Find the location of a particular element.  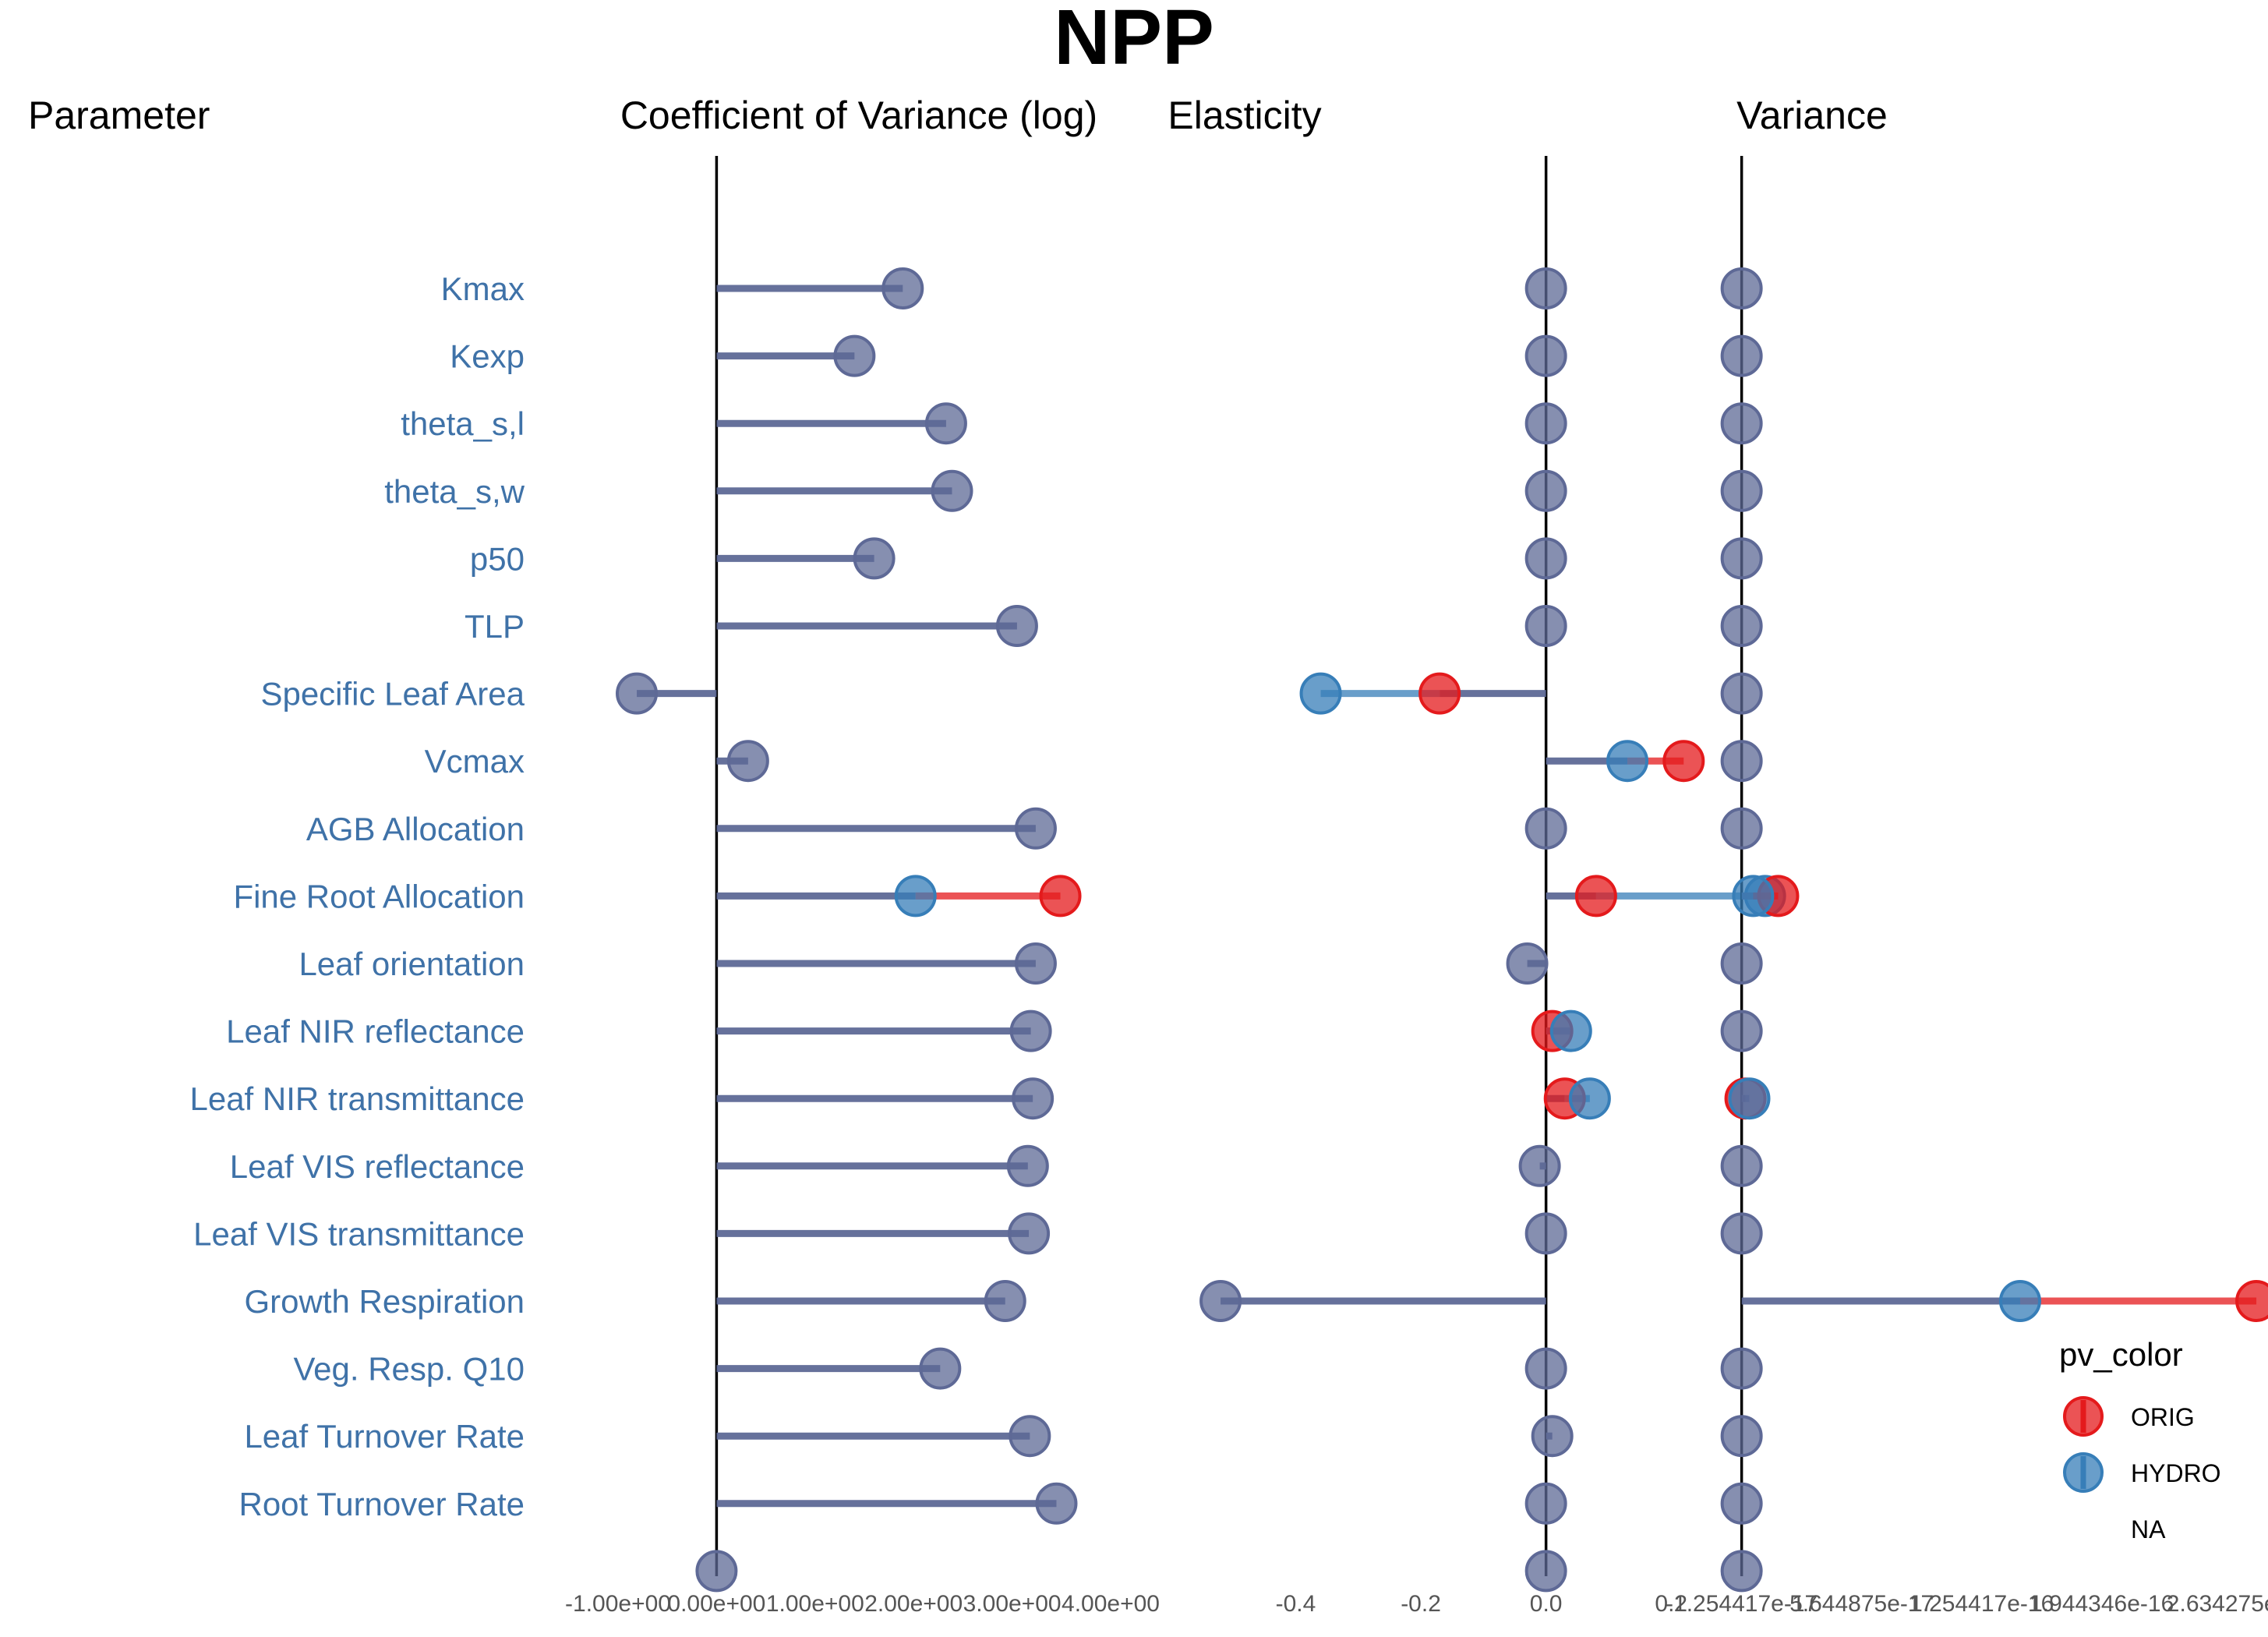

parameter-label: theta_s,l is located at coordinates (463, 423).